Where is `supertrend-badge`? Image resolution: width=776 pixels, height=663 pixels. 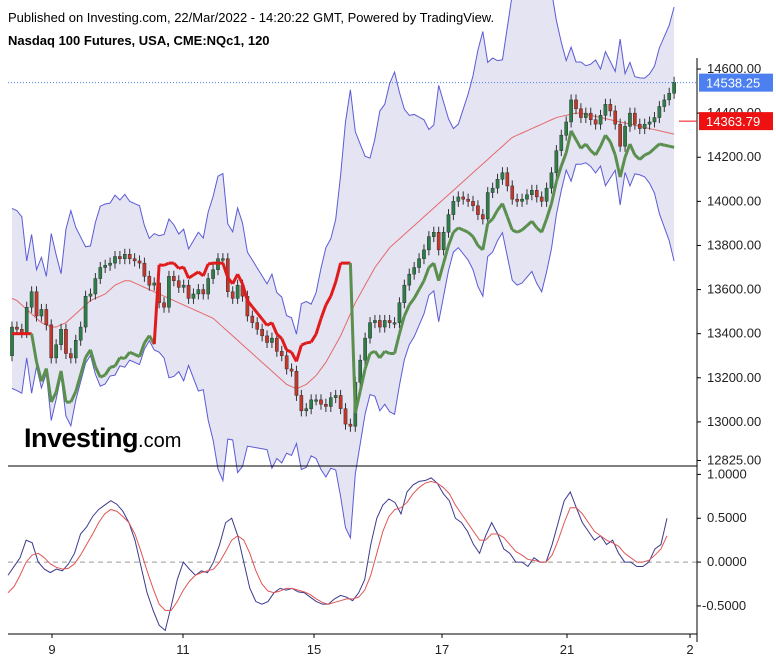 supertrend-badge is located at coordinates (736, 121).